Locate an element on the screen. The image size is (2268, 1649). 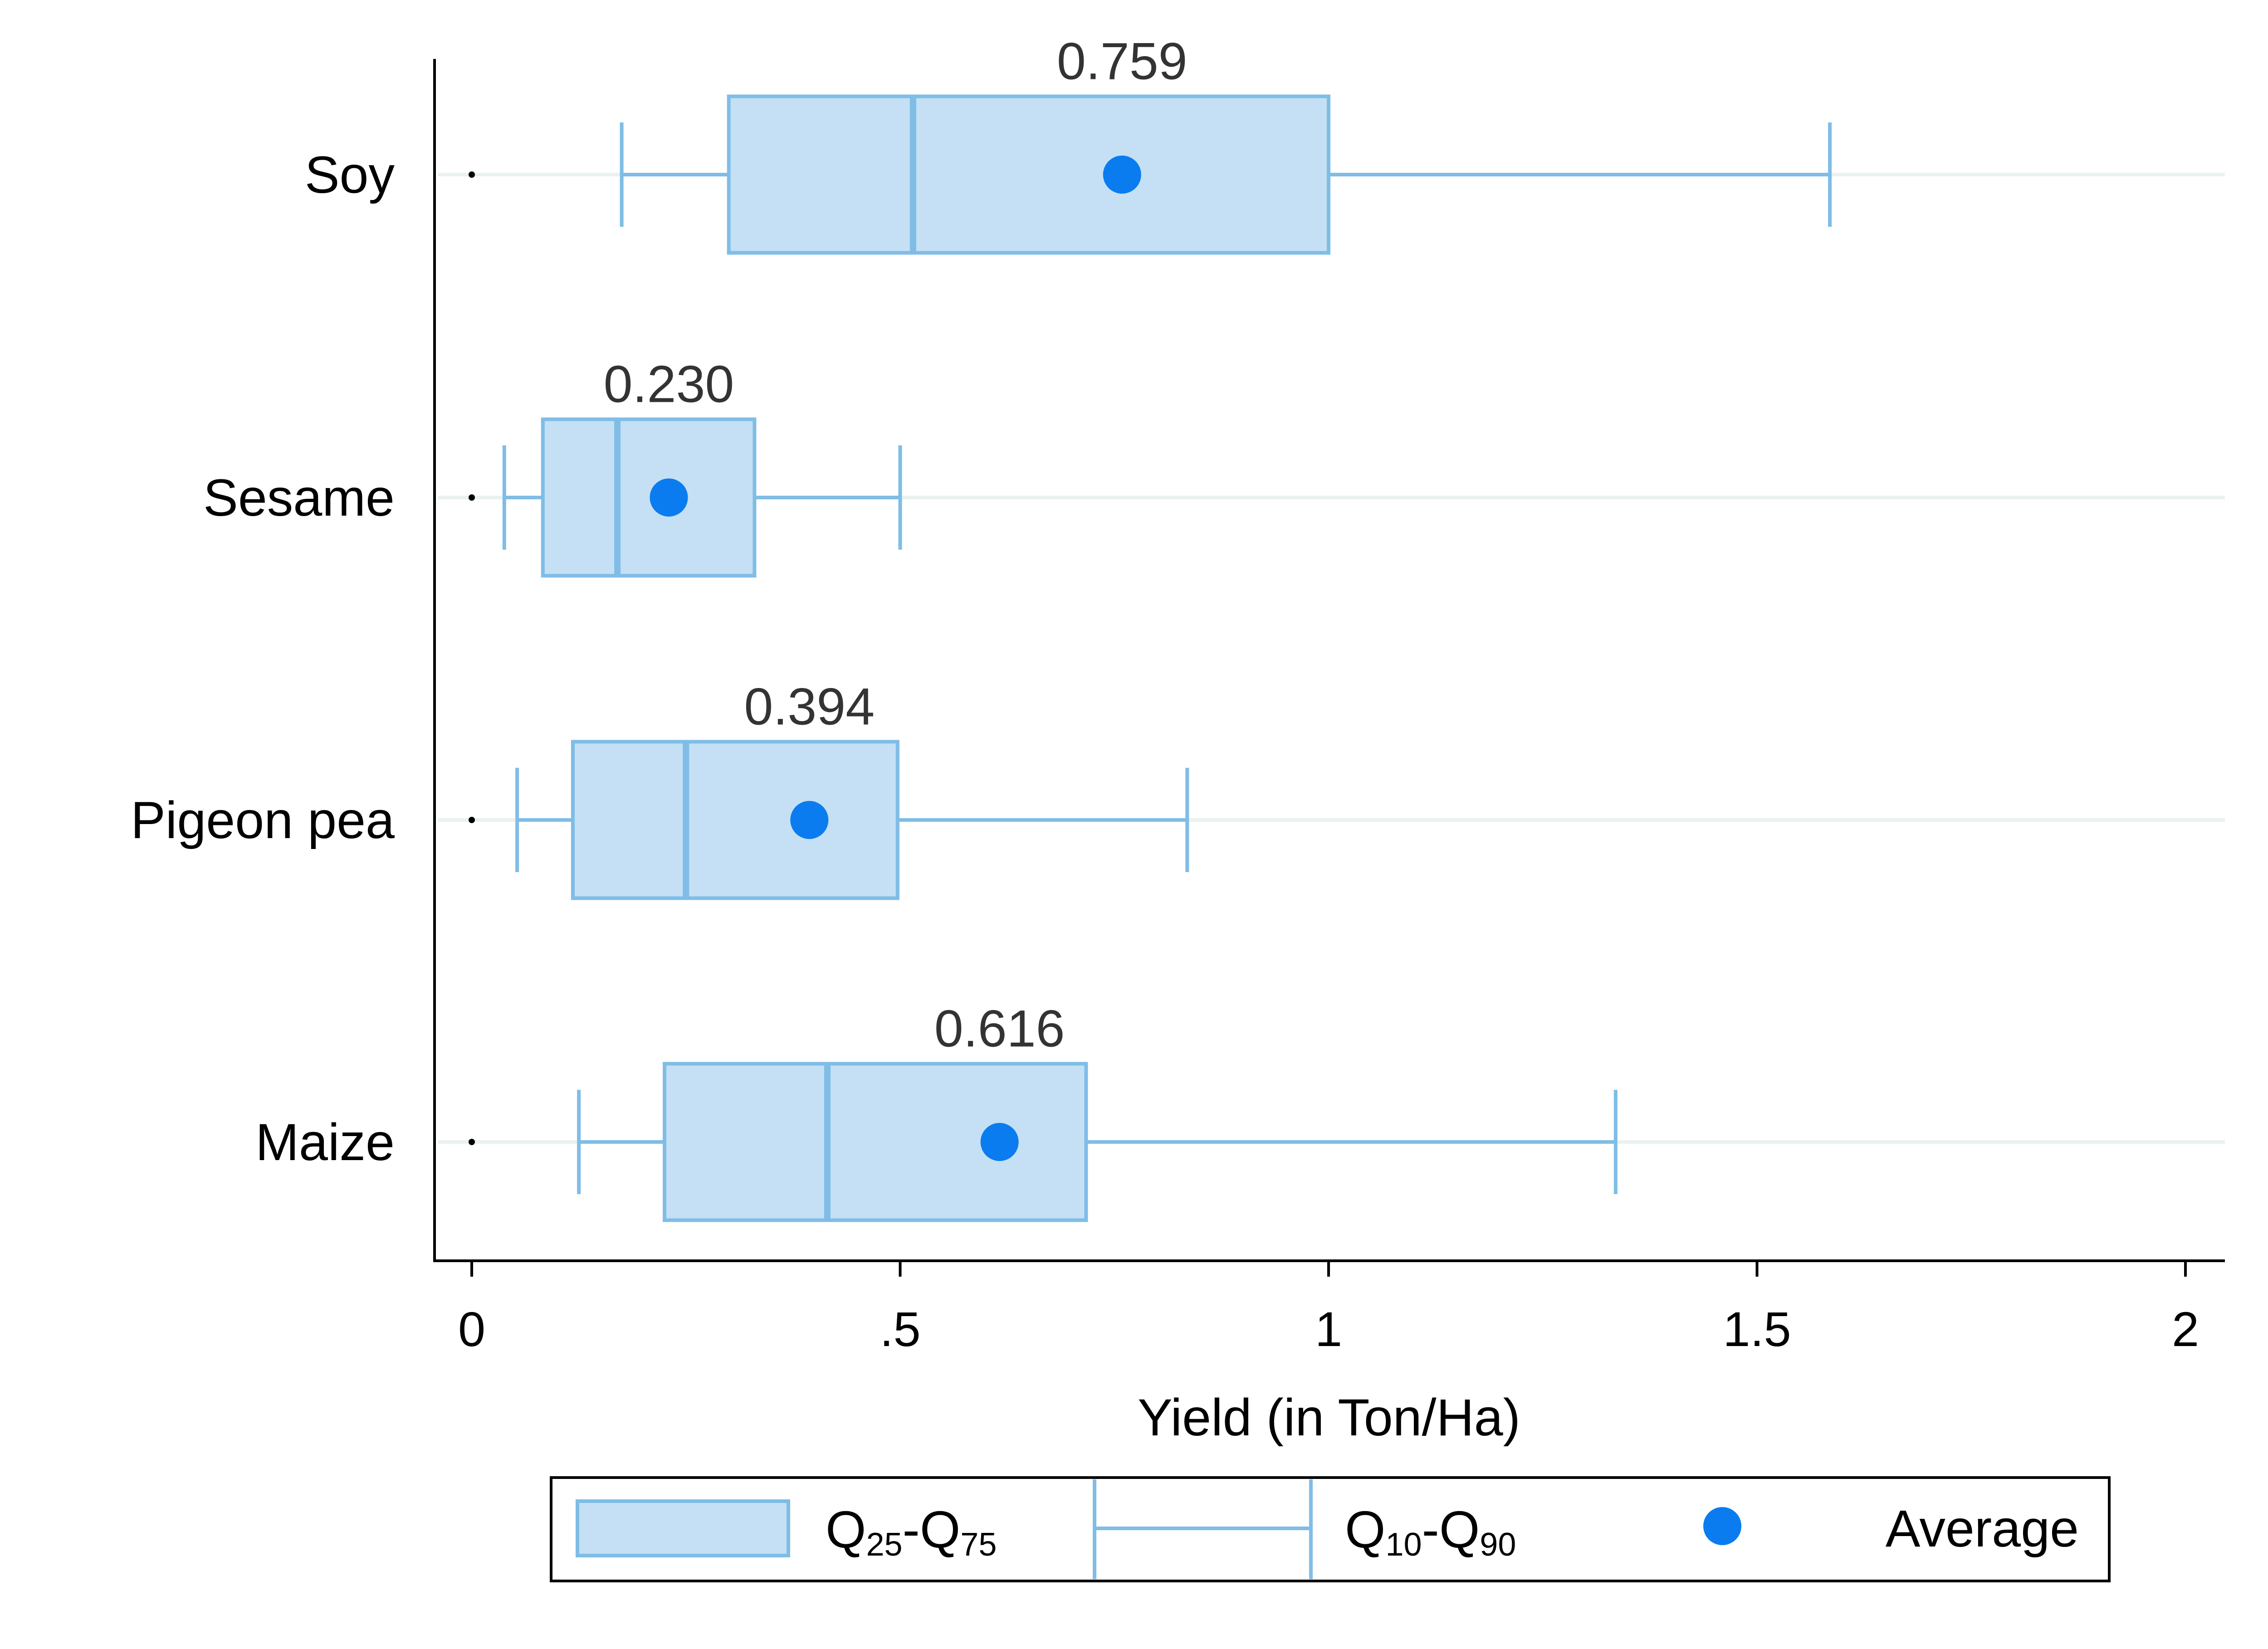
x-ticks: 0 .5 1 1.5 2 is located at coordinates (1329, 1308).